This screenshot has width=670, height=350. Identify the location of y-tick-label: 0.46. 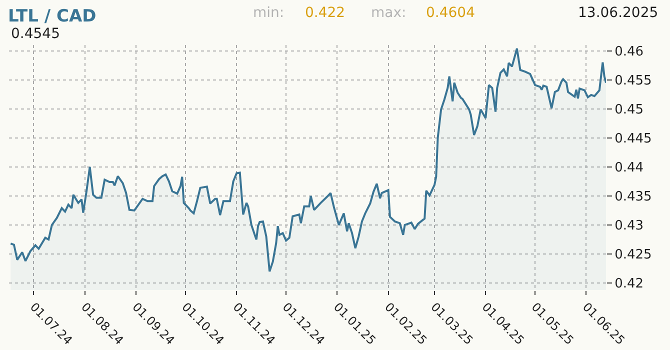
(629, 52).